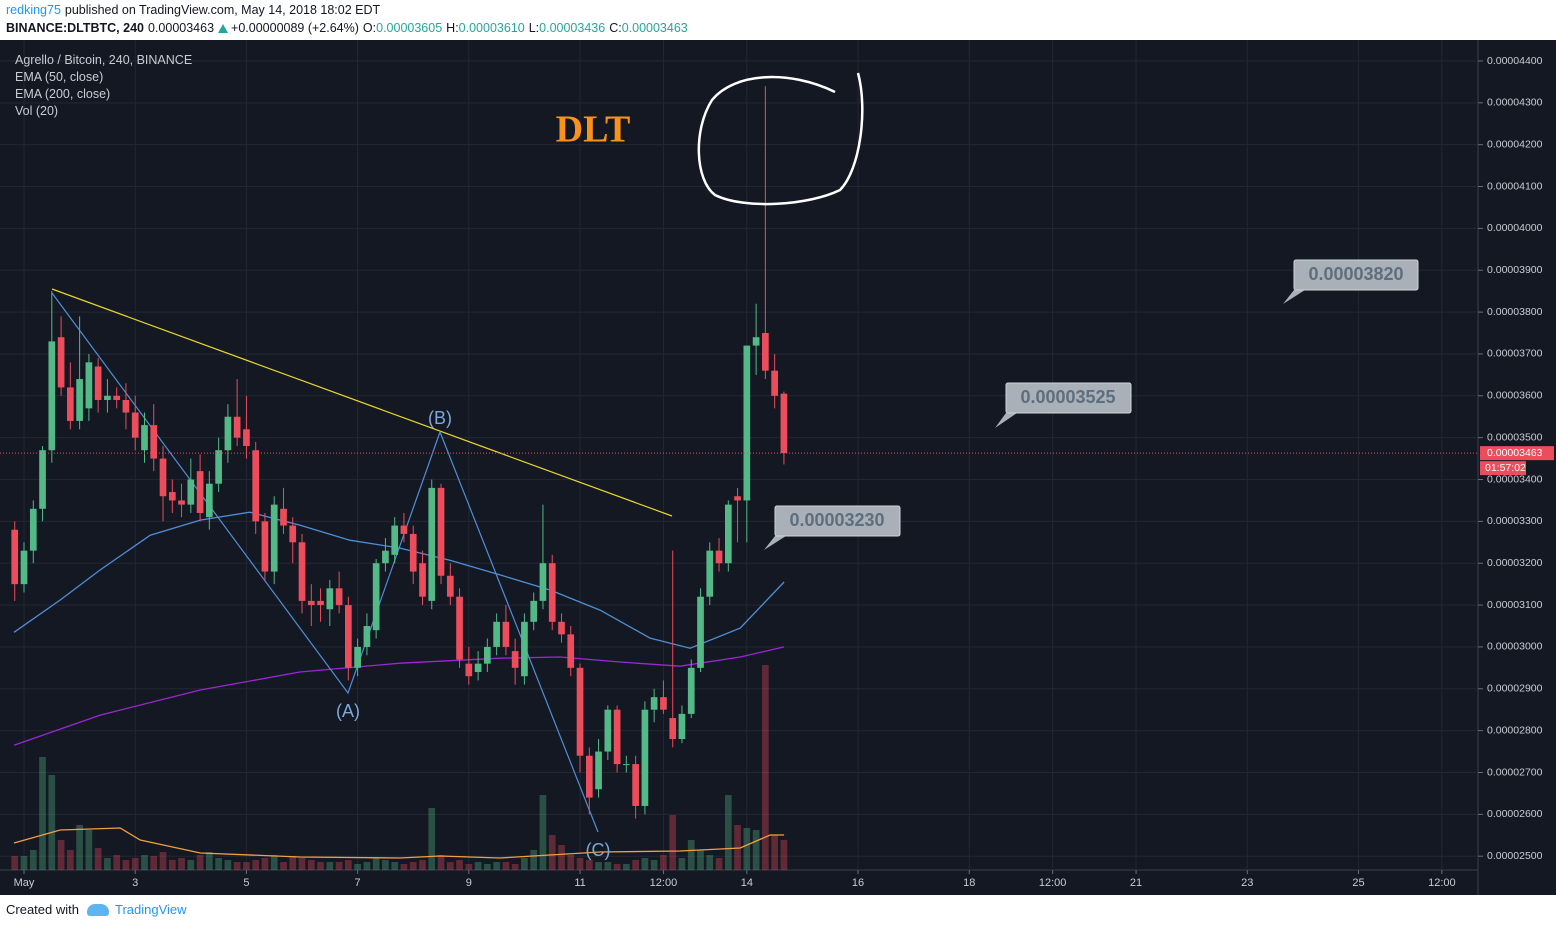  What do you see at coordinates (135, 883) in the screenshot?
I see `x-tick-label: 3` at bounding box center [135, 883].